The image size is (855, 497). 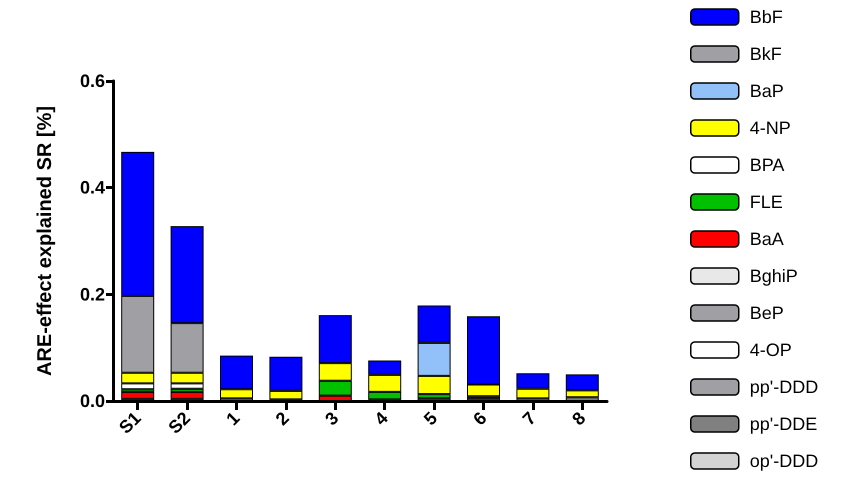 What do you see at coordinates (331, 419) in the screenshot?
I see `x-tick-label: 3` at bounding box center [331, 419].